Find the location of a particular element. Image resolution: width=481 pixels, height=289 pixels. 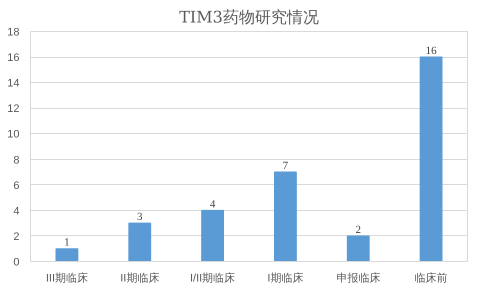

y-tick-label: 18 is located at coordinates (13, 32).